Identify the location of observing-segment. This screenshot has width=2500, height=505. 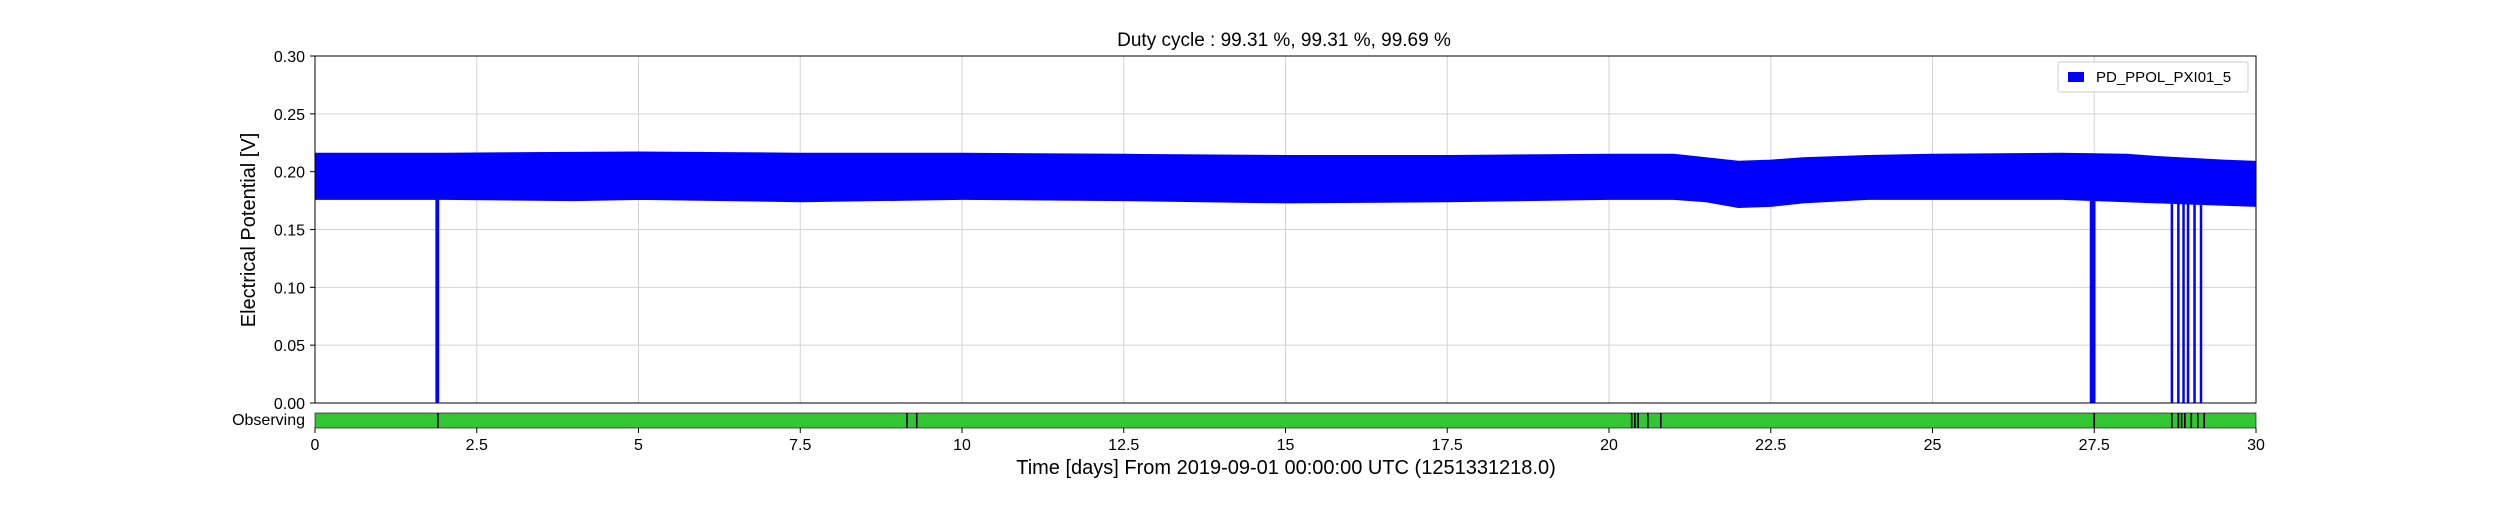
(1285, 420).